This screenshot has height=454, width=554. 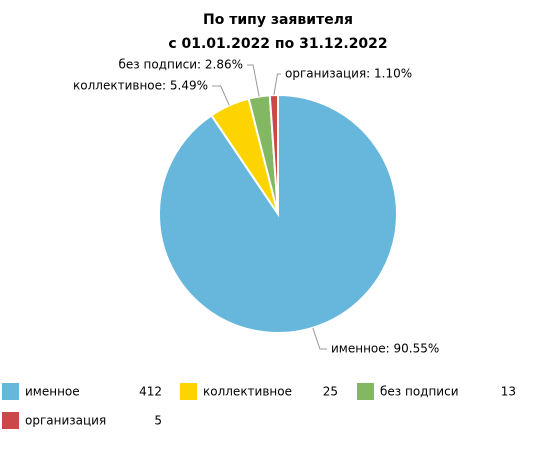 What do you see at coordinates (385, 349) in the screenshot?
I see `data-label: именное: 90.55%` at bounding box center [385, 349].